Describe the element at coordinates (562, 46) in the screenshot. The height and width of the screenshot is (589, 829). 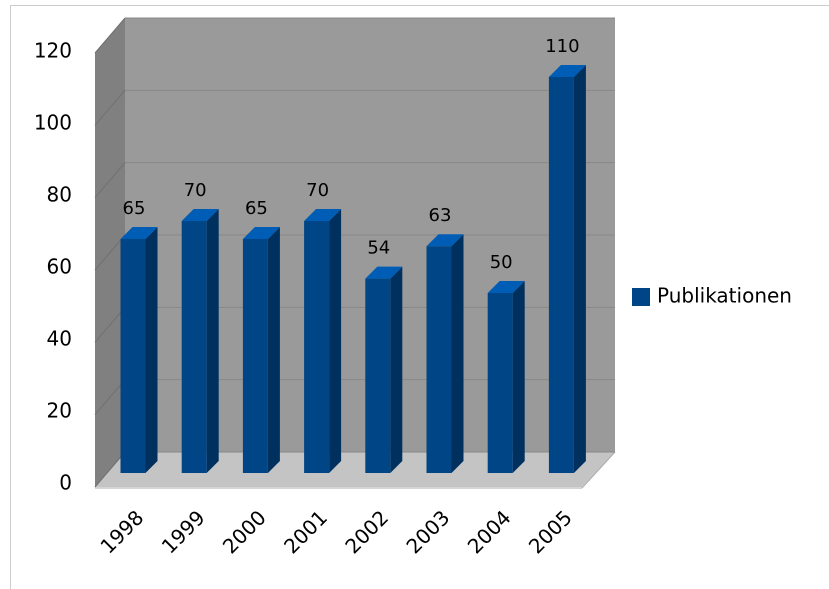
I see `value-label: 110` at that location.